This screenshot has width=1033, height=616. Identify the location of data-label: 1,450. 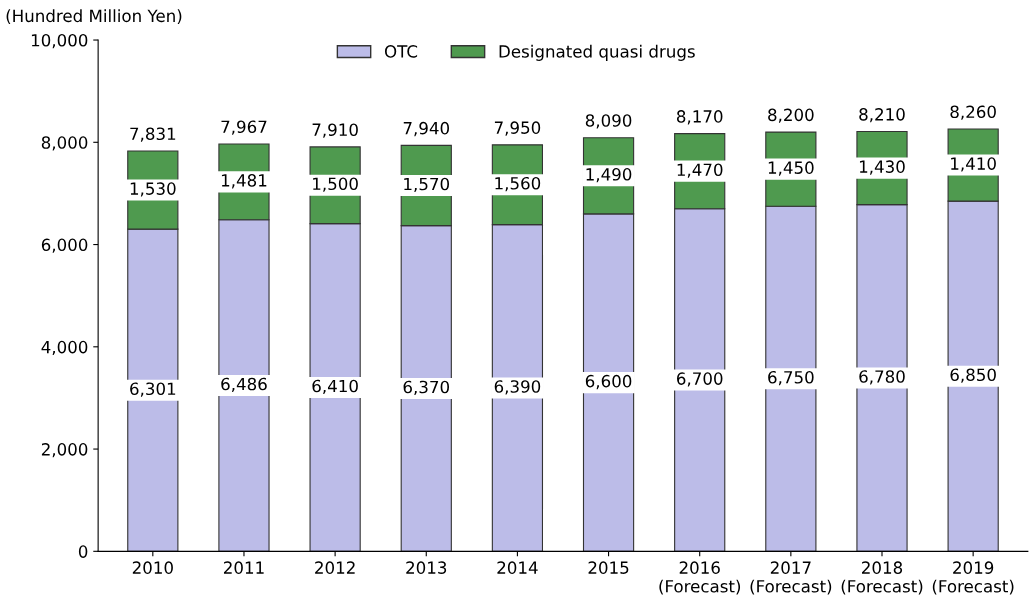
(791, 168).